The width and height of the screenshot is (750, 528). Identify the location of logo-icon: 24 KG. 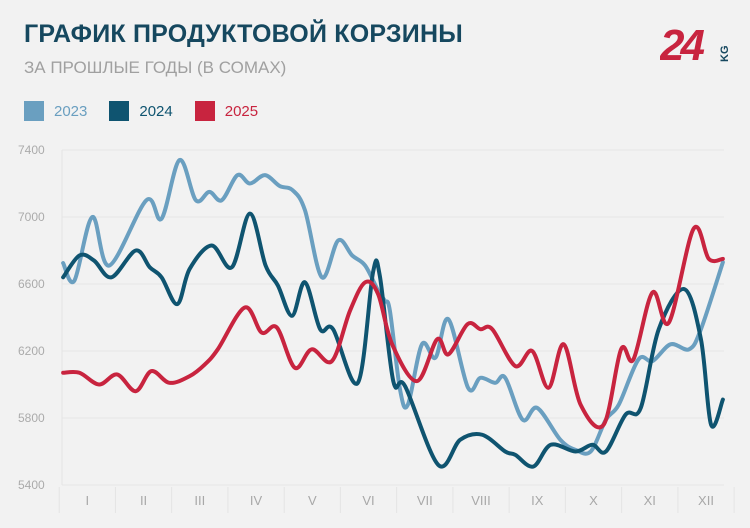
(695, 45).